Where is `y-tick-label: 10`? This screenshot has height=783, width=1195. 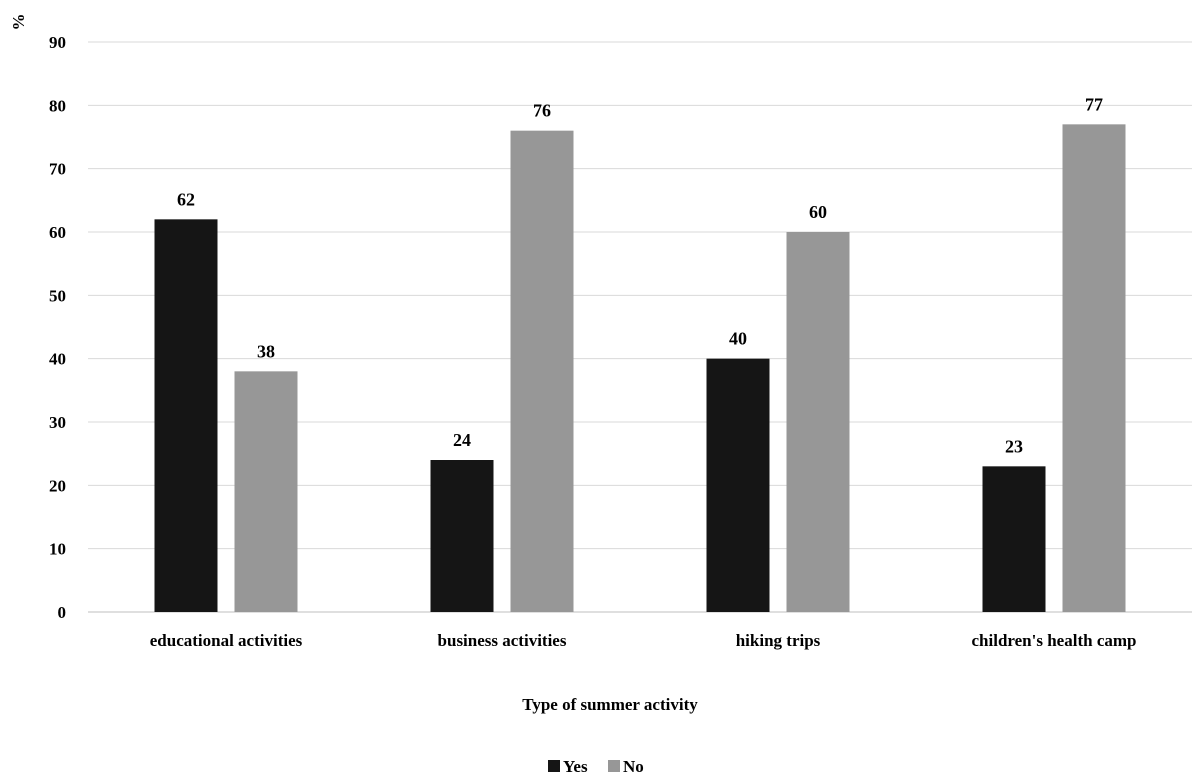 y-tick-label: 10 is located at coordinates (57, 549).